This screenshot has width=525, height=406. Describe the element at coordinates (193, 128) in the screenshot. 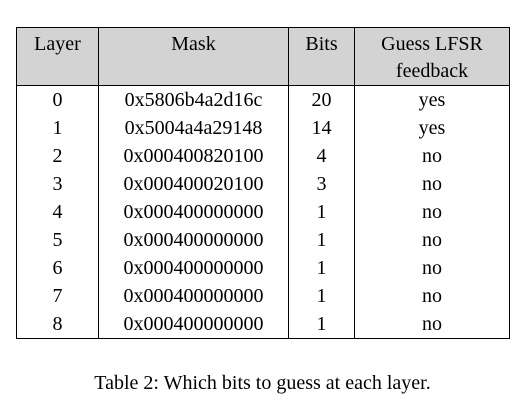

I see `cell-mask: 0x5004a4a29148` at that location.